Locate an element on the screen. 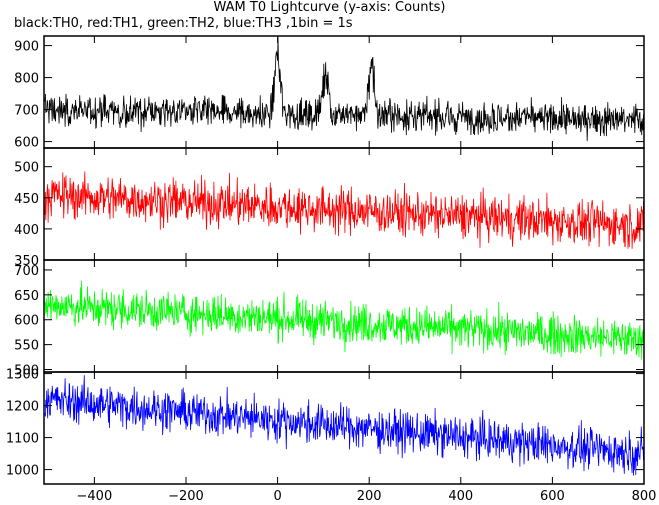  y-tick-label-th1: 350 is located at coordinates (26, 261).